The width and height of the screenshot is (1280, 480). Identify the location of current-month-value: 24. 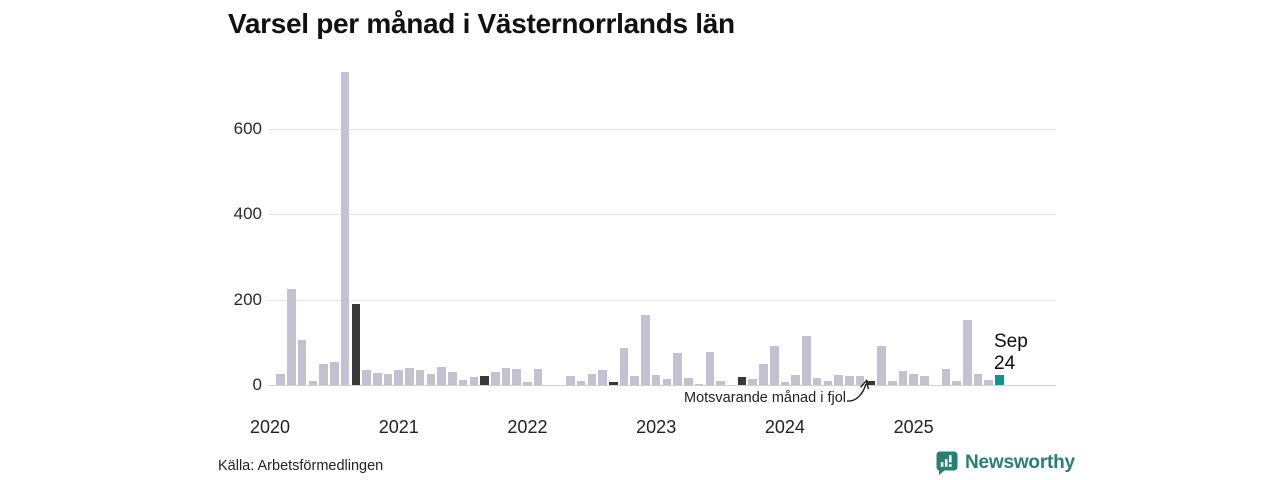
(1005, 363).